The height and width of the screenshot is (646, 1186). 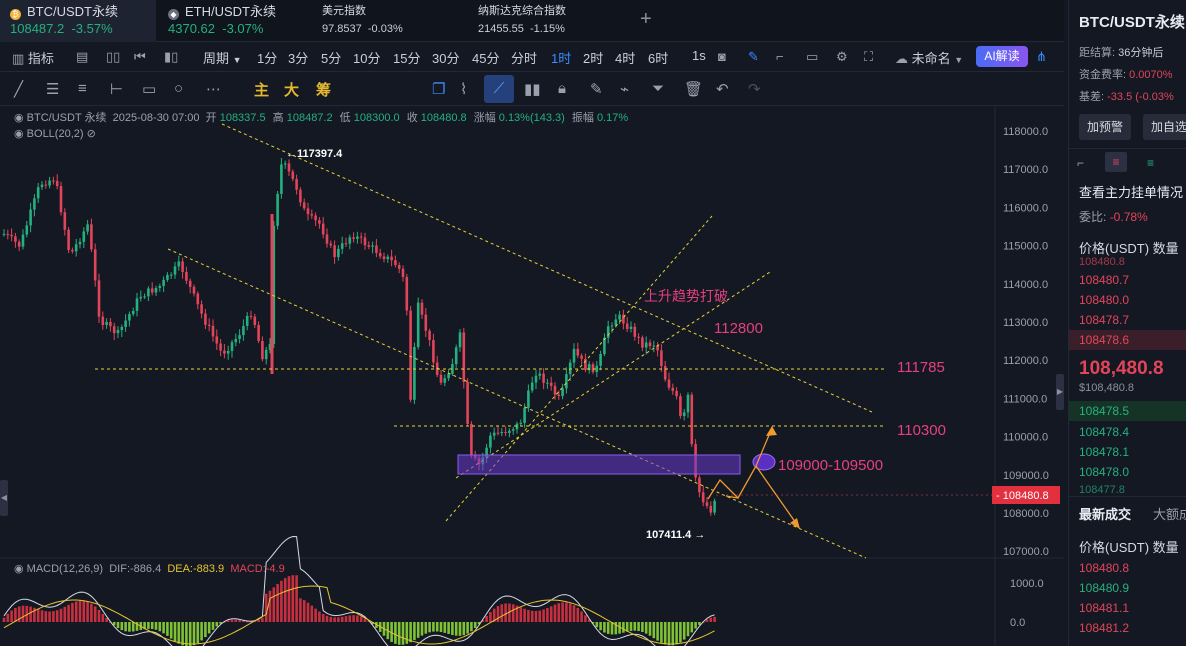 What do you see at coordinates (464, 89) in the screenshot?
I see `ruler-icon: ⌇` at bounding box center [464, 89].